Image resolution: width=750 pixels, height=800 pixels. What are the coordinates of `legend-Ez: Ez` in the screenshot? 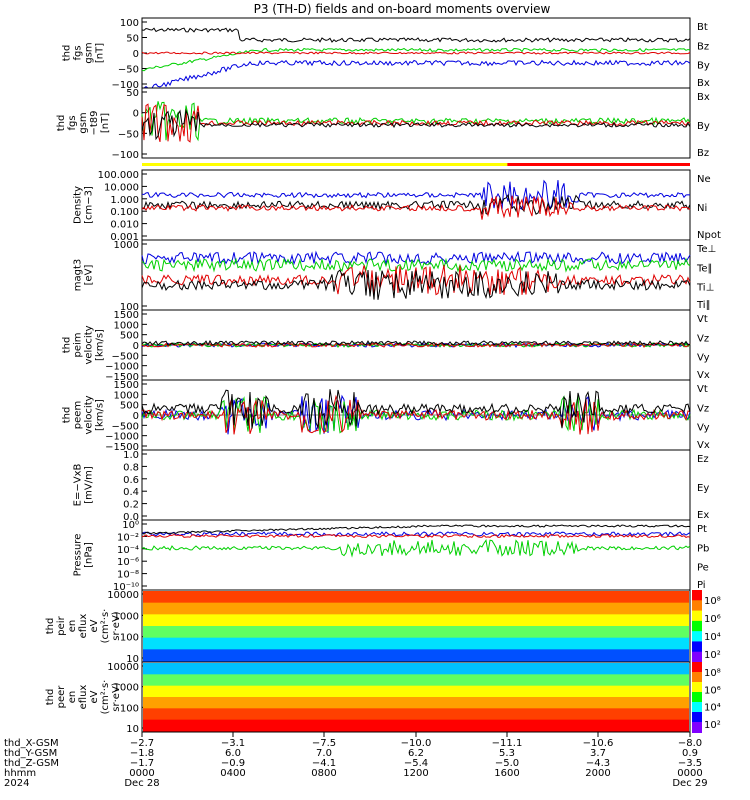 It's located at (703, 459).